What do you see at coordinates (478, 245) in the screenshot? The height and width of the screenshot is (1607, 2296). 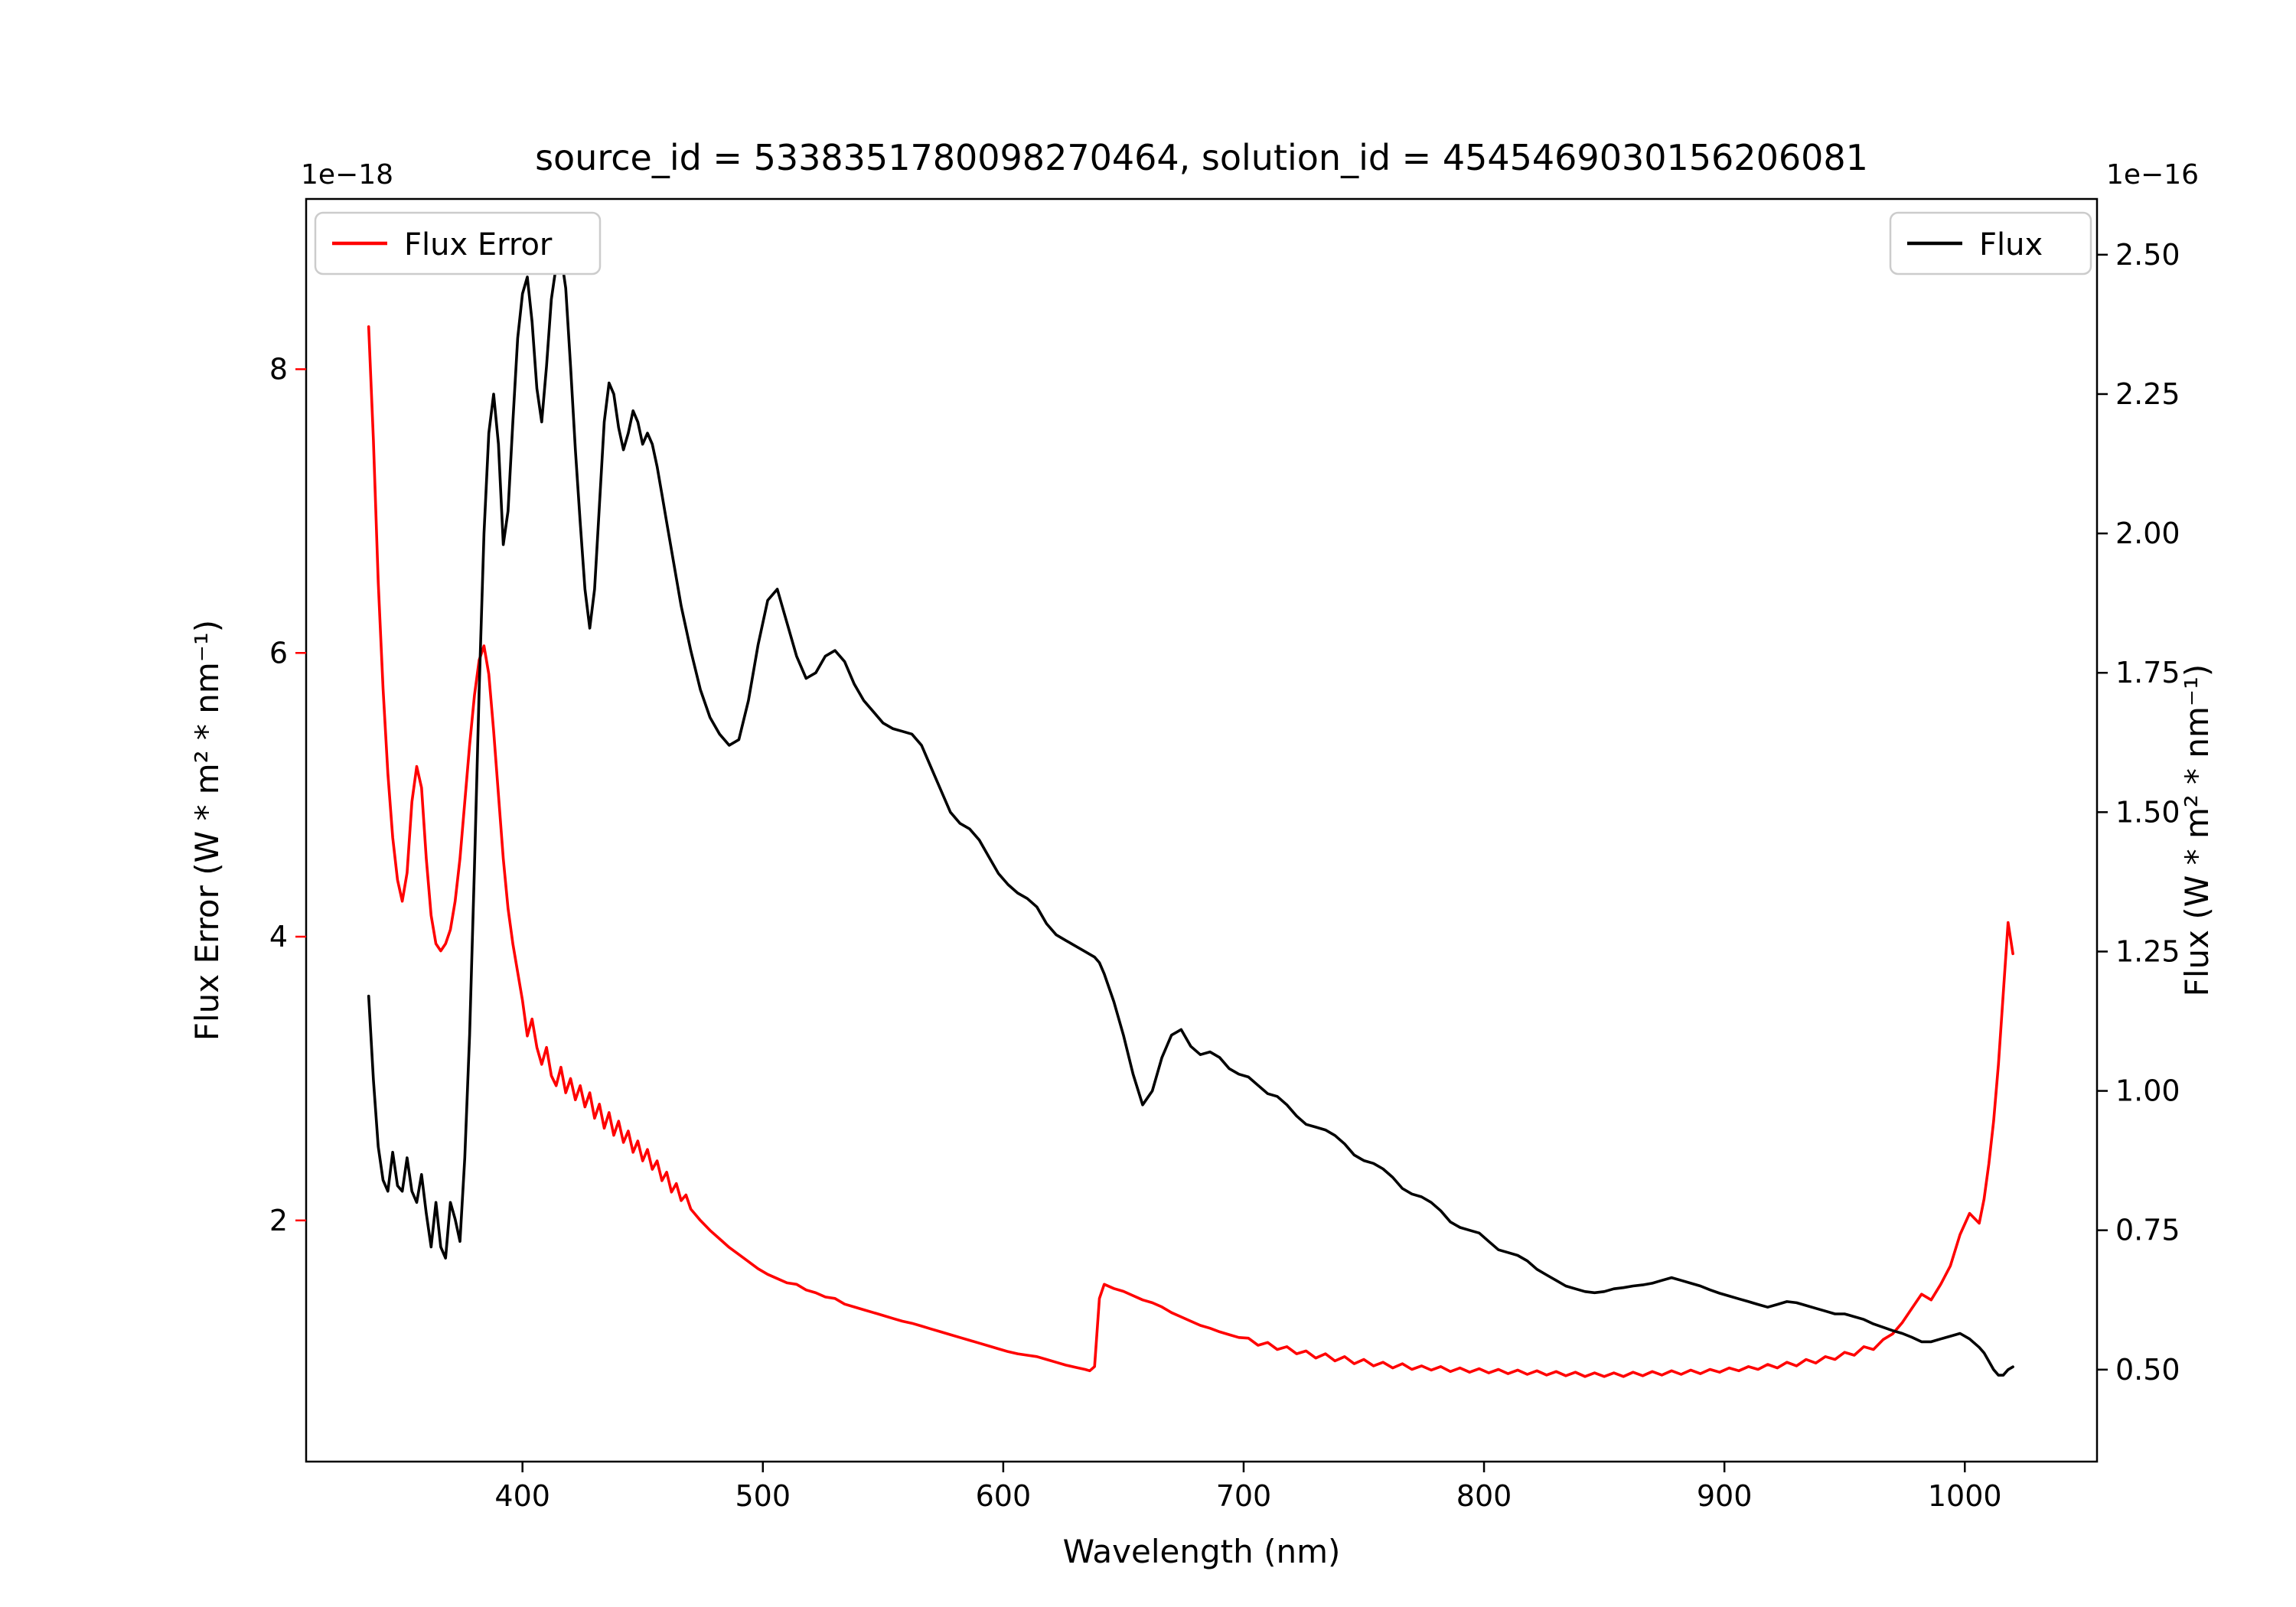 I see `legend-flux-error-label: Flux Error` at bounding box center [478, 245].